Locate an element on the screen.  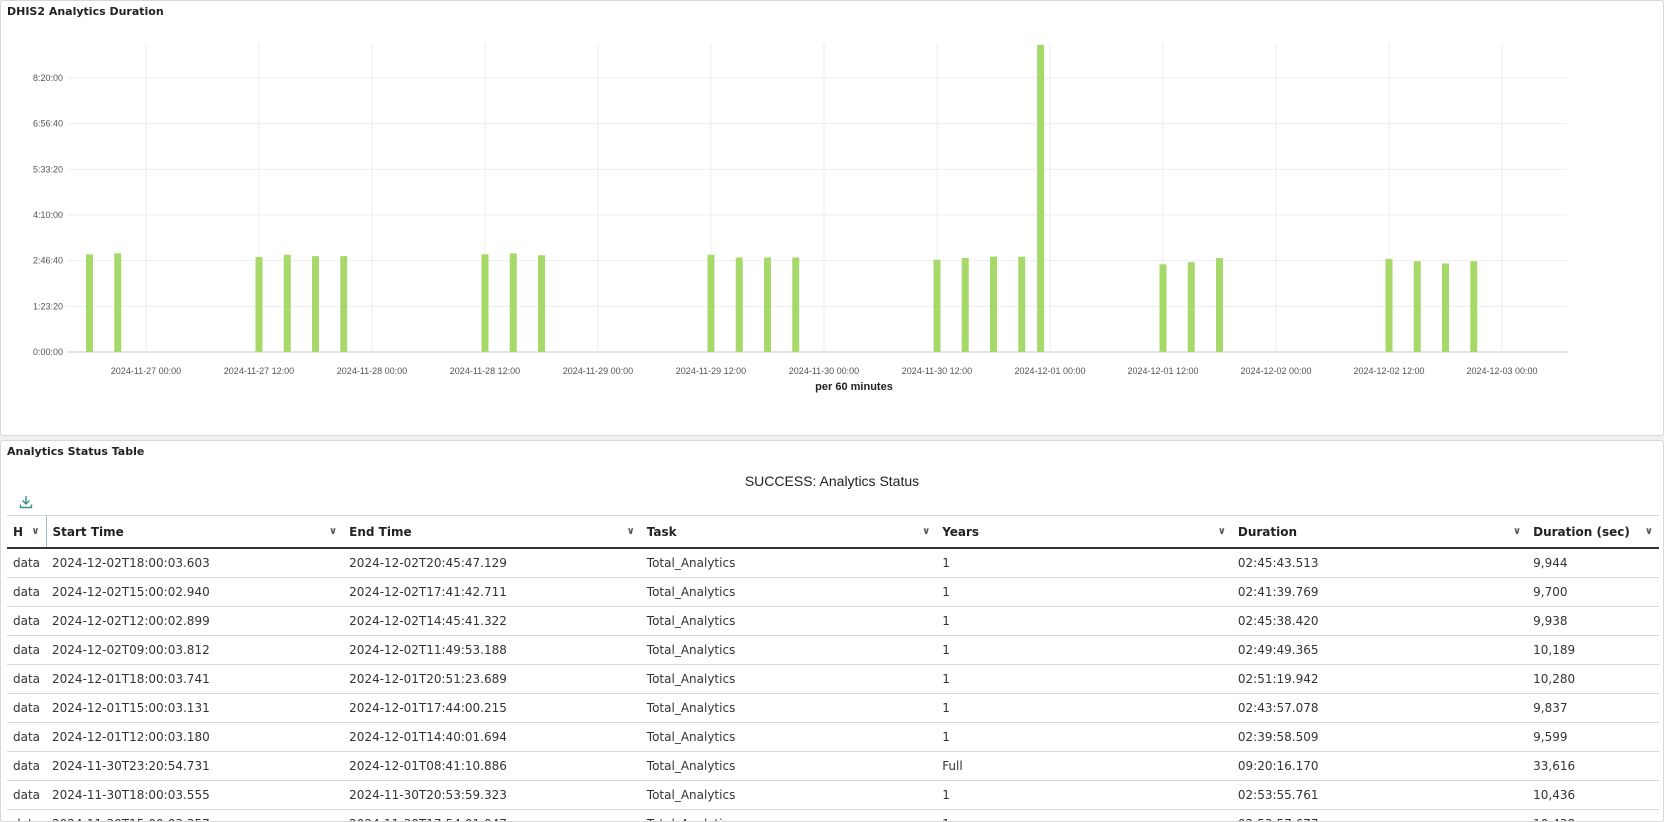
table-cell: 02:39:58.509 is located at coordinates (1379, 737).